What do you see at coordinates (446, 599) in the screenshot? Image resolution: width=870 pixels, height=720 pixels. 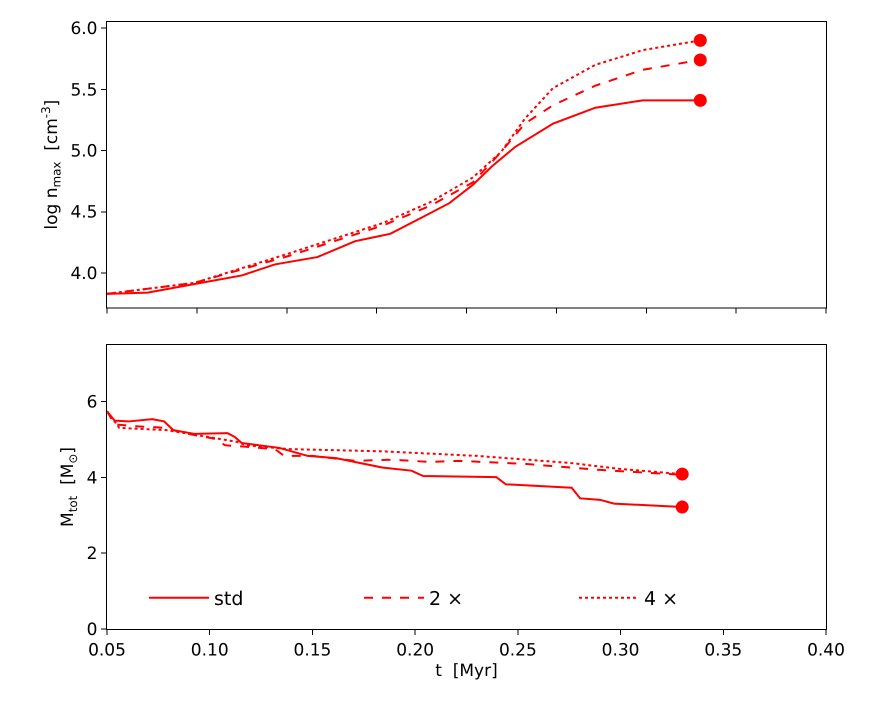 I see `legend-label: 2 ×` at bounding box center [446, 599].